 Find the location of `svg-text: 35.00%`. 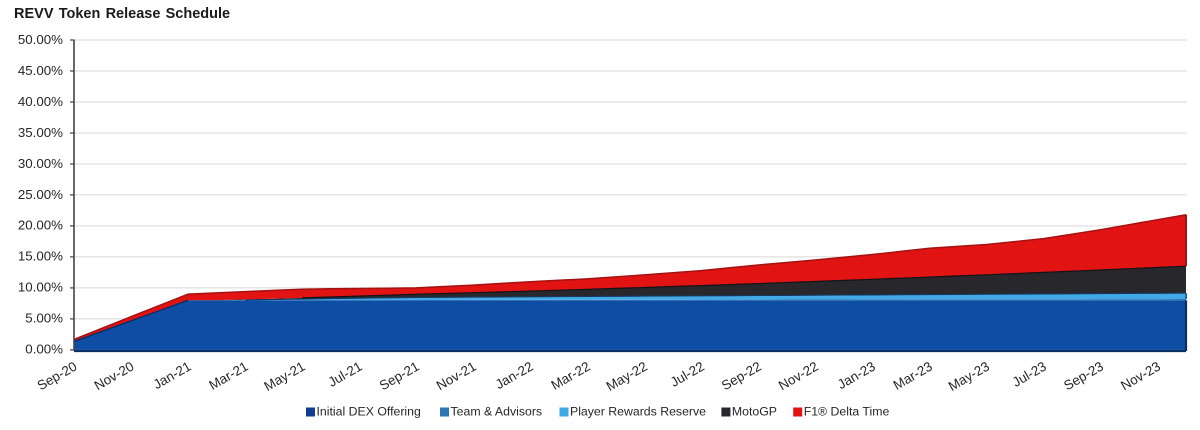

svg-text: 35.00% is located at coordinates (40, 132).